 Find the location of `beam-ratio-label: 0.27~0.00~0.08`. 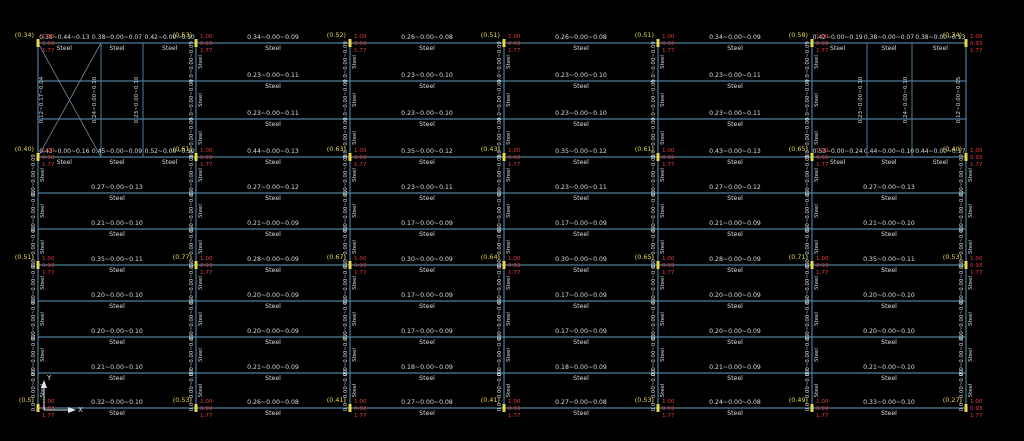

beam-ratio-label: 0.27~0.00~0.08 is located at coordinates (581, 402).